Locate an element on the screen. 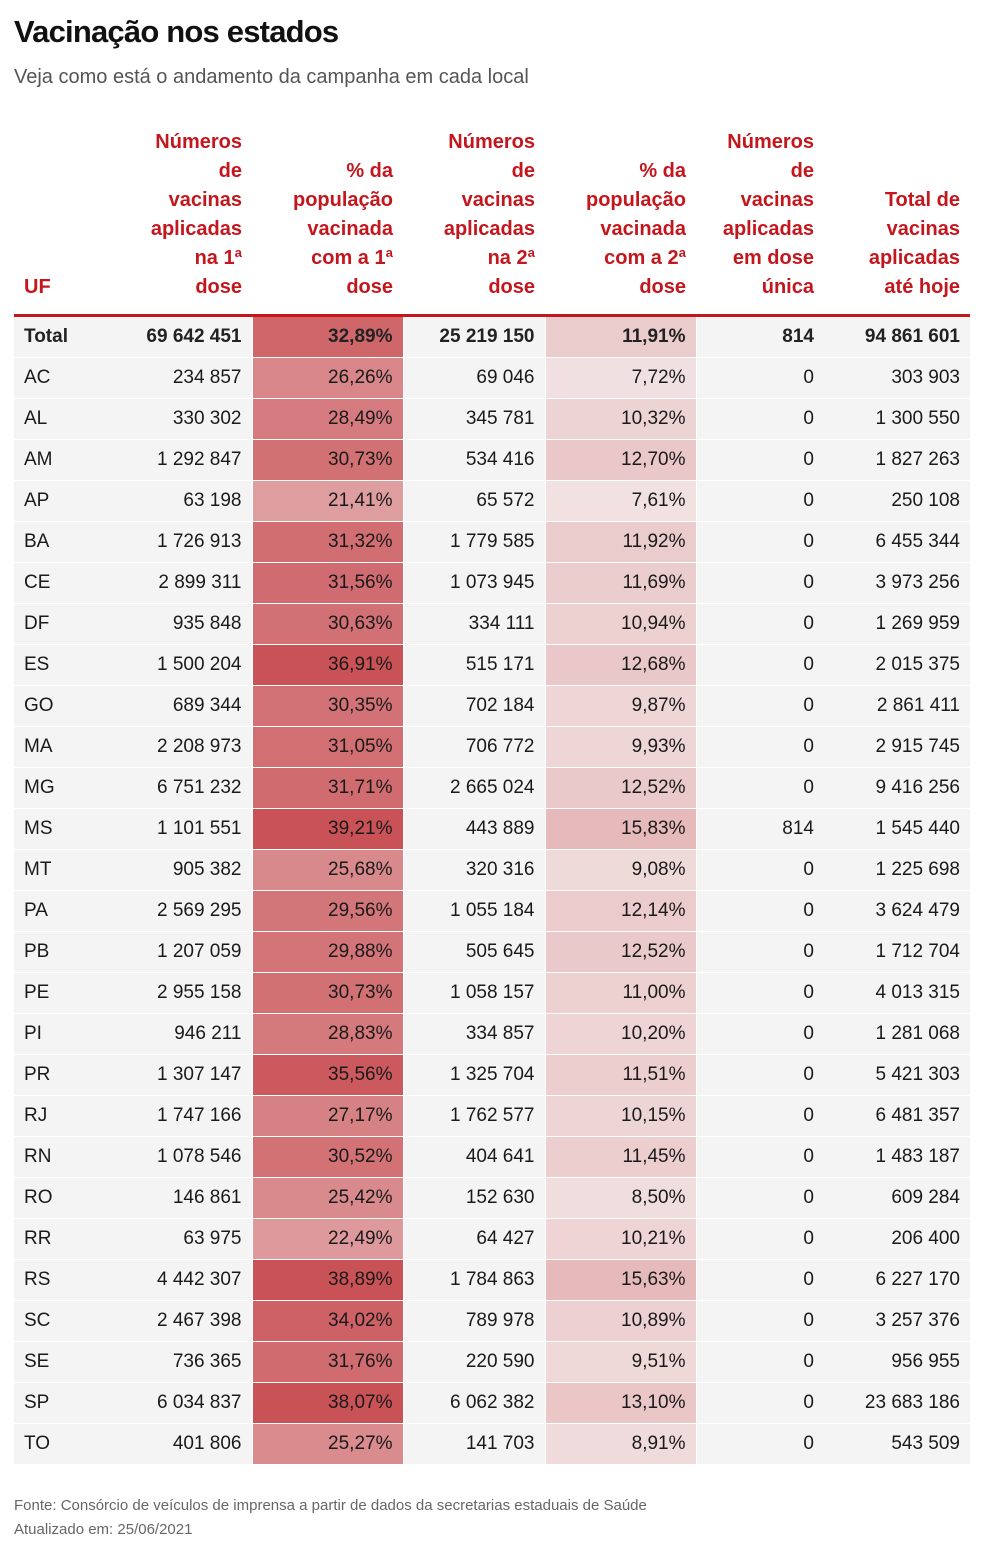 The height and width of the screenshot is (1553, 984). column-header-line: Números is located at coordinates (198, 142).